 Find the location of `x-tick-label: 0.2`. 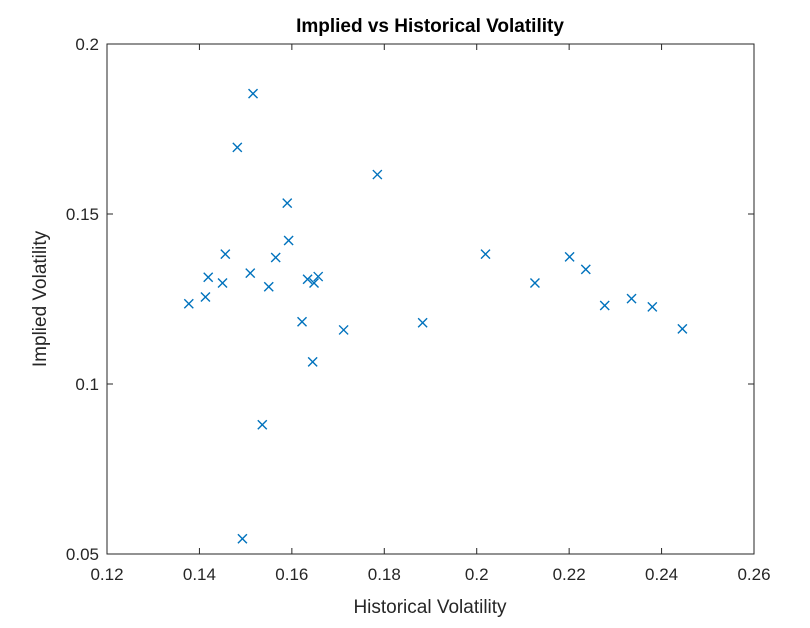

x-tick-label: 0.2 is located at coordinates (477, 574).